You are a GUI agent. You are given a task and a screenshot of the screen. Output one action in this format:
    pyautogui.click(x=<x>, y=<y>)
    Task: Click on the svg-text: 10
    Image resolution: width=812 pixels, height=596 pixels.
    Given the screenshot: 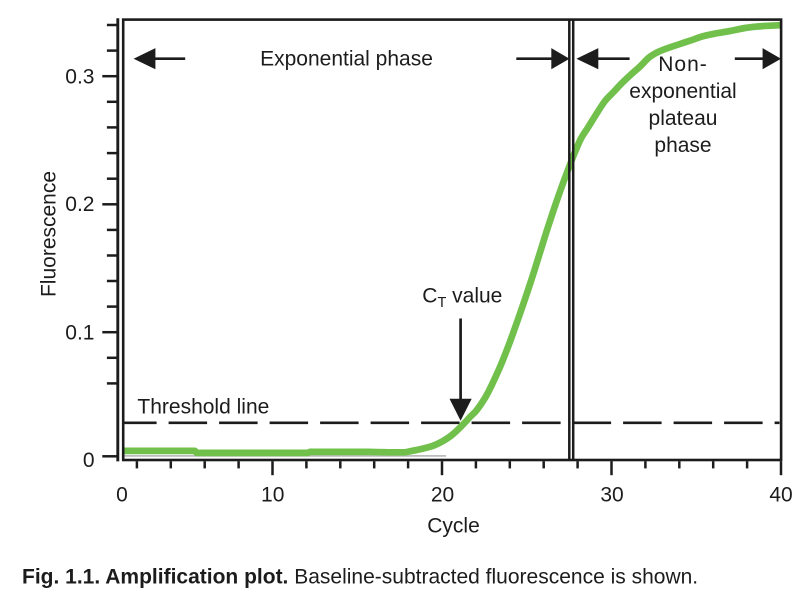 What is the action you would take?
    pyautogui.click(x=272, y=494)
    